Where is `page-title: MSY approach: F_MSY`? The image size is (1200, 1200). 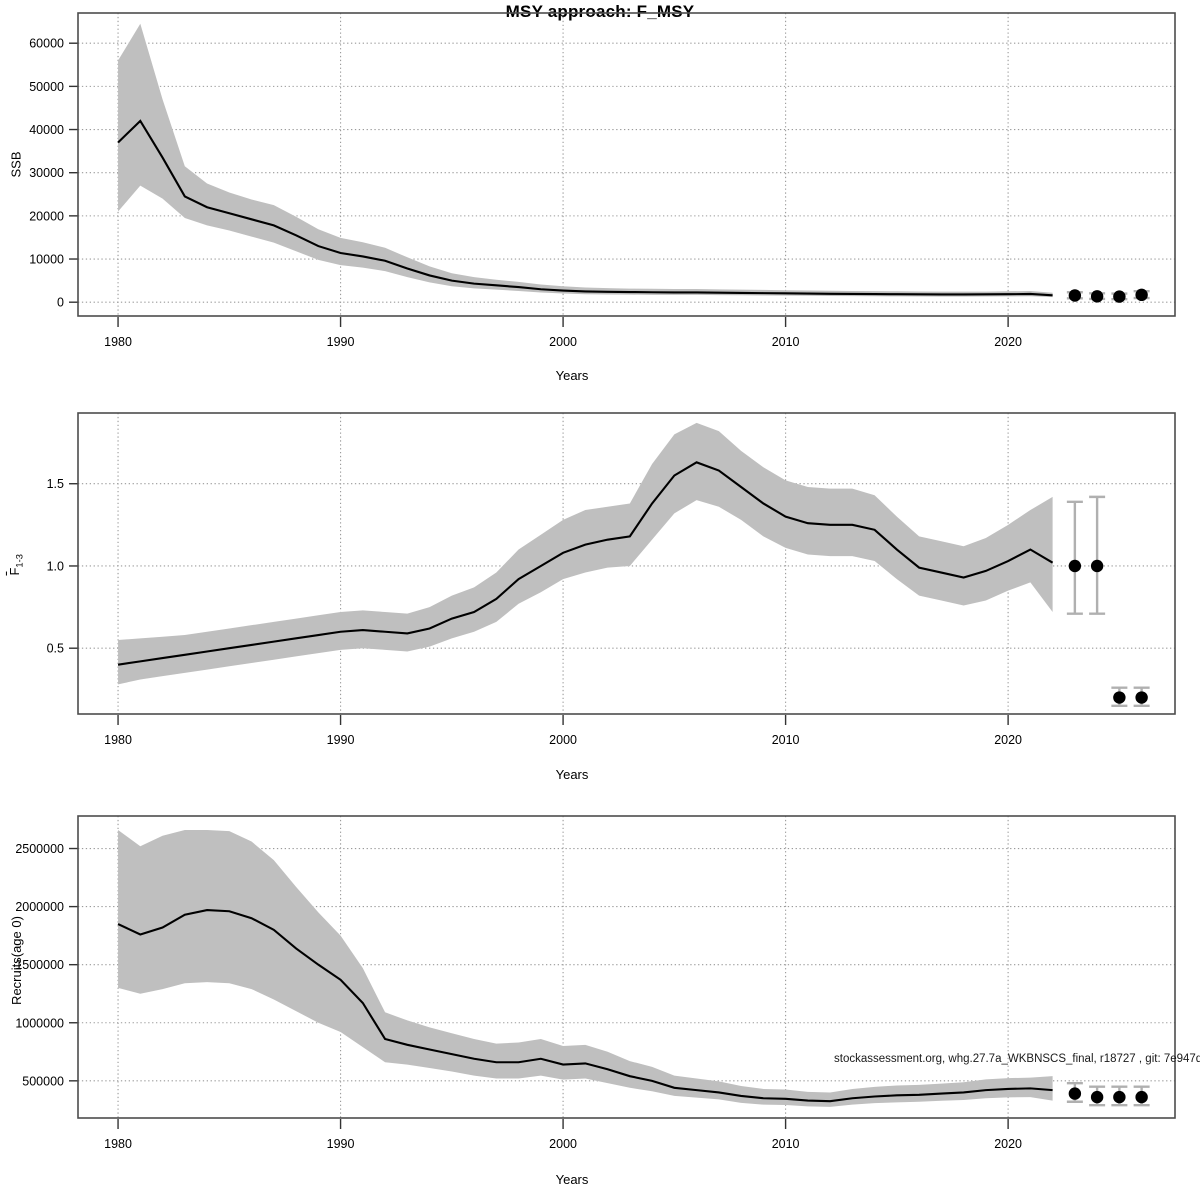
page-title: MSY approach: F_MSY is located at coordinates (600, 11).